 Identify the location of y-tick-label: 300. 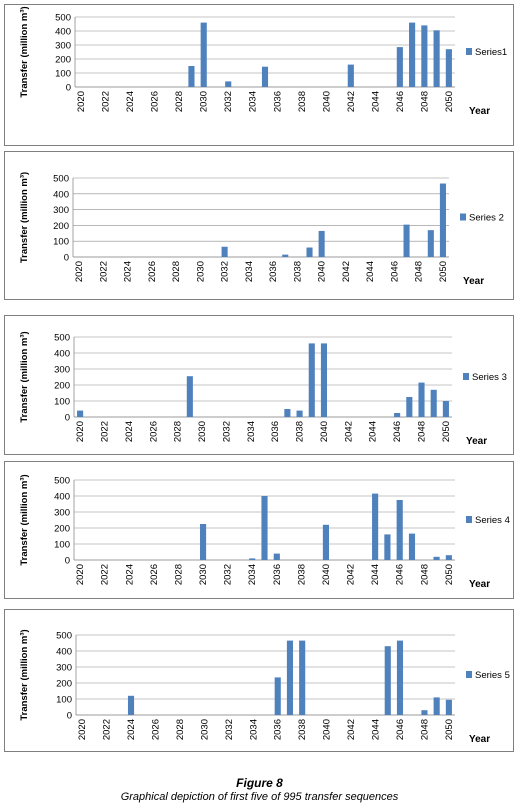
(63, 46).